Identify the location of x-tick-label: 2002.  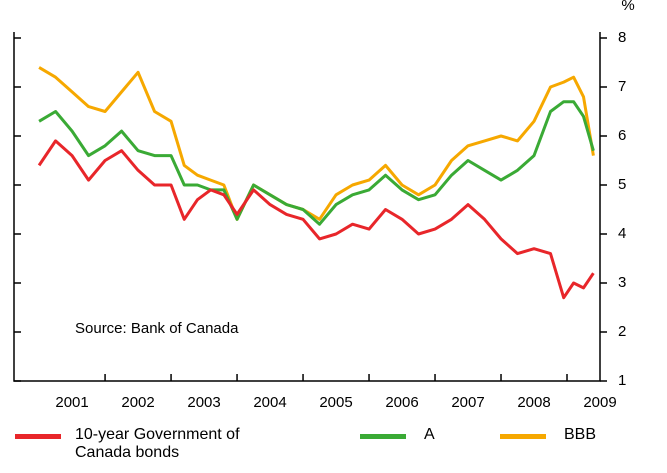
(137, 402).